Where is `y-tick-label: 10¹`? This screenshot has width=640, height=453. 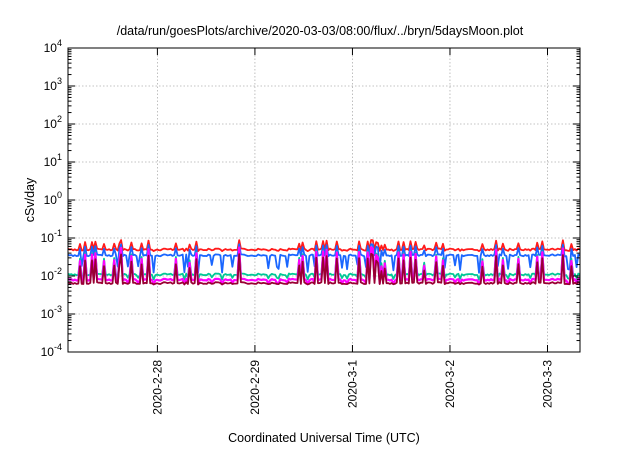
y-tick-label: 10¹ is located at coordinates (53, 160).